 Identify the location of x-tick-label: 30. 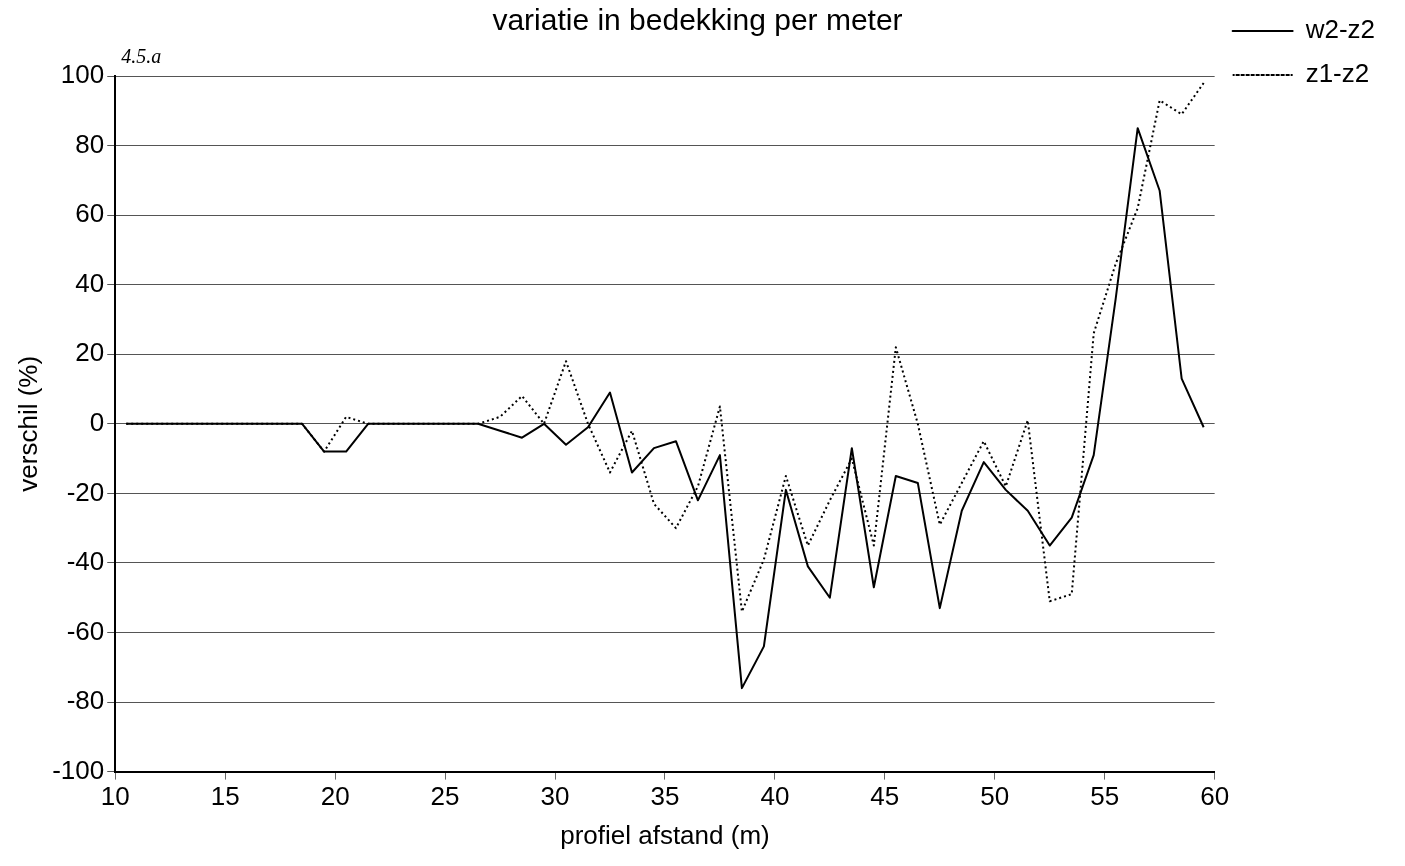
(555, 796).